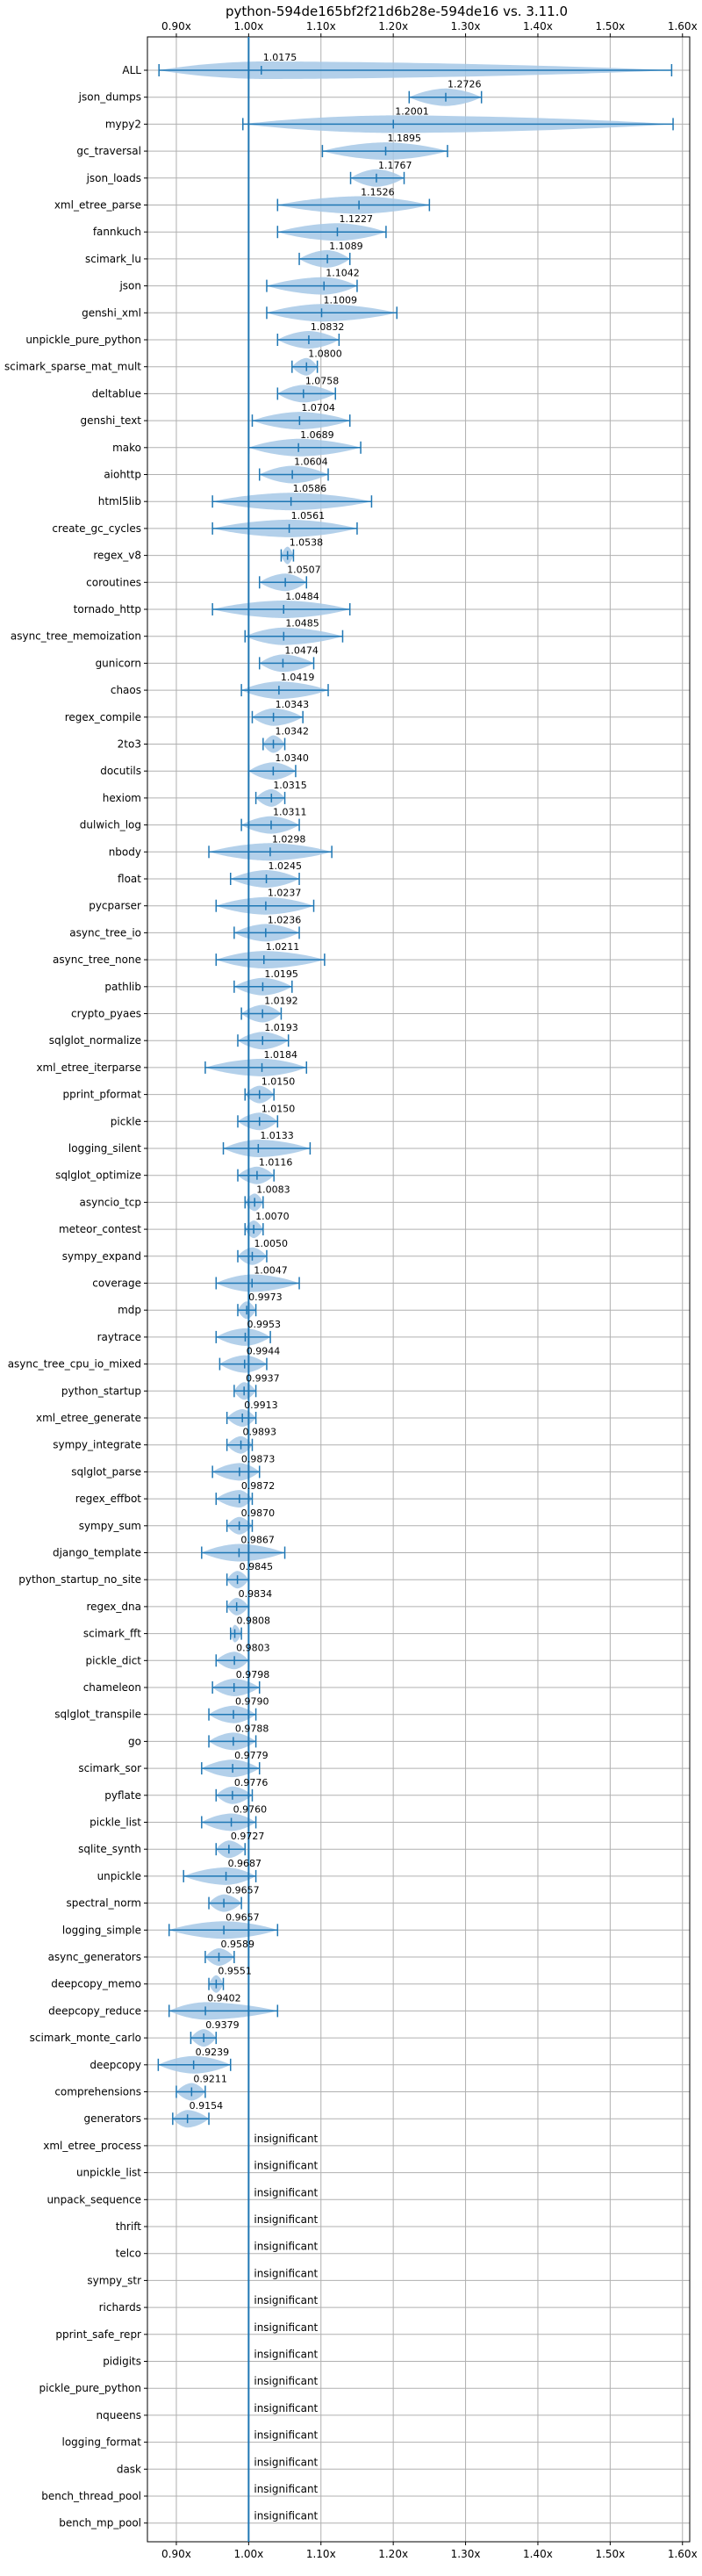 This screenshot has width=702, height=2576. Describe the element at coordinates (122, 475) in the screenshot. I see `benchmark-label: aiohttp` at that location.